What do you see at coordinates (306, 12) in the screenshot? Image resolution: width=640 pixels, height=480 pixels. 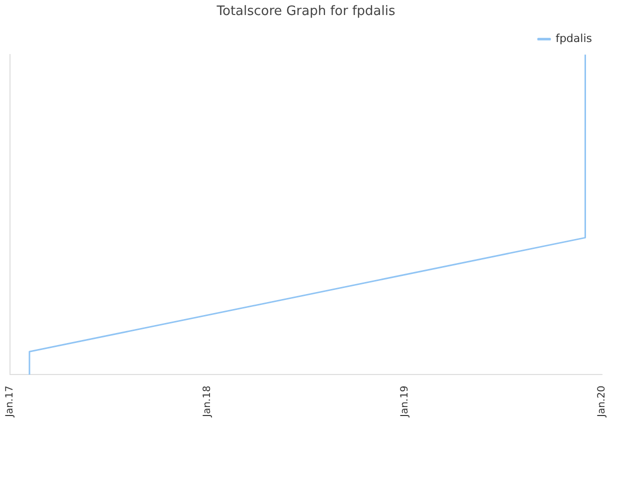 I see `chart-title: Totalscore Graph for fpdalis` at bounding box center [306, 12].